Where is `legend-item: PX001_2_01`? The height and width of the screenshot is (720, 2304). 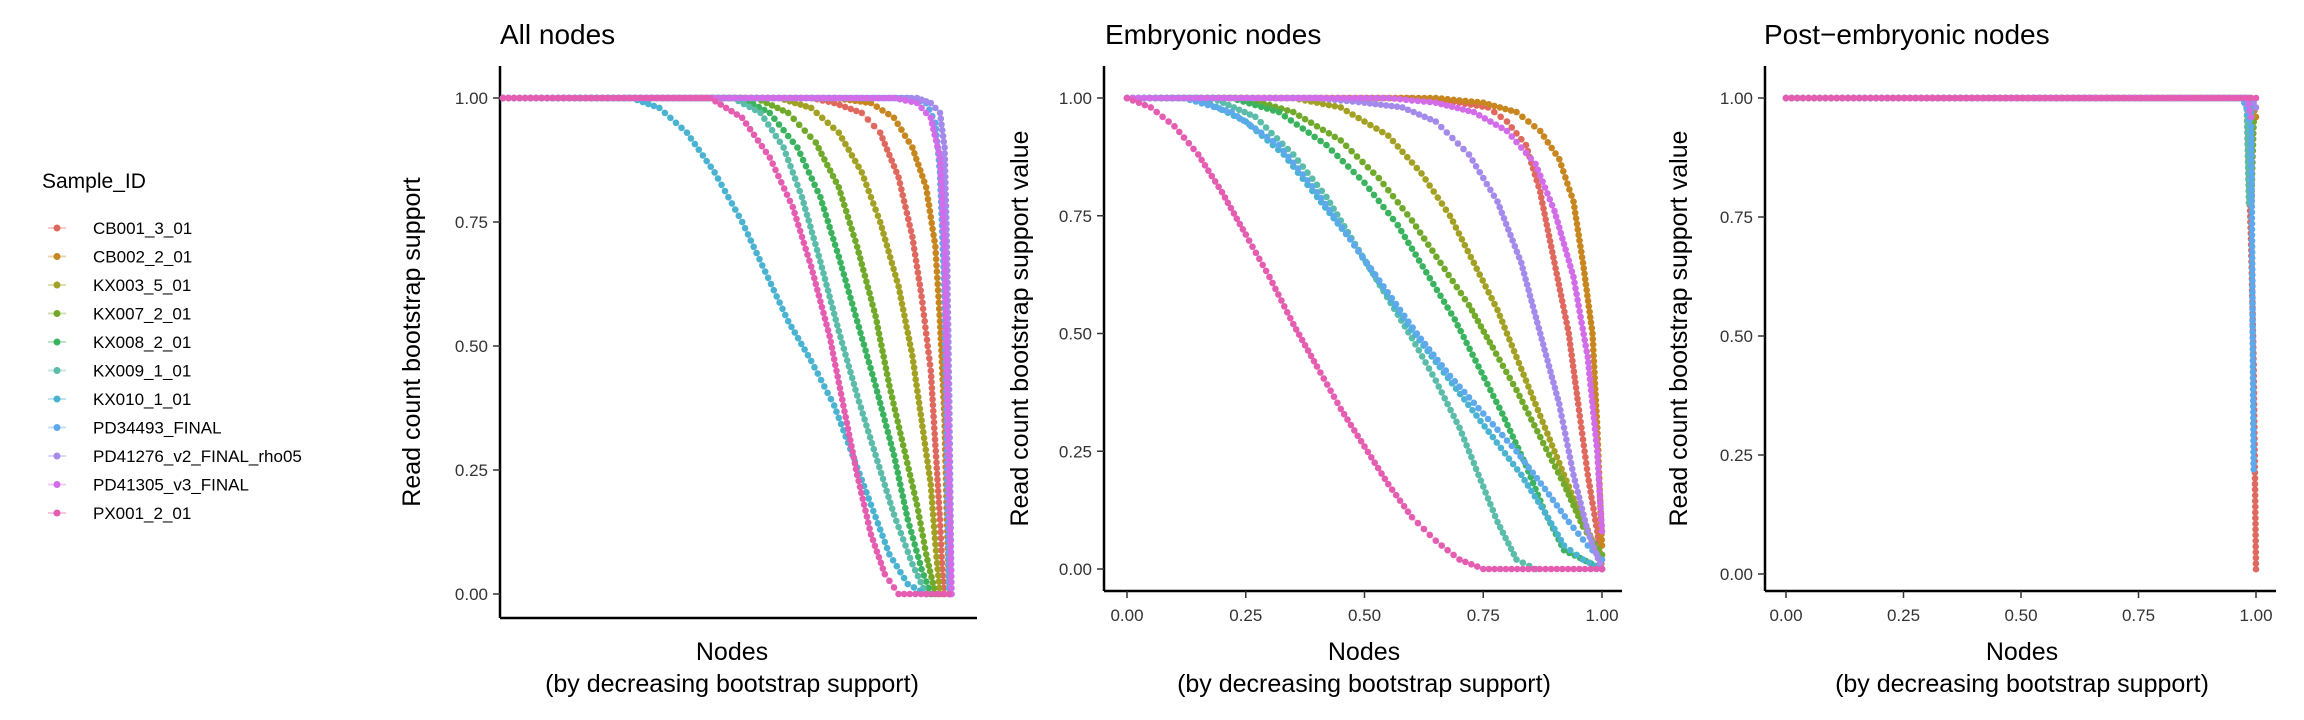
legend-item: PX001_2_01 is located at coordinates (119, 513).